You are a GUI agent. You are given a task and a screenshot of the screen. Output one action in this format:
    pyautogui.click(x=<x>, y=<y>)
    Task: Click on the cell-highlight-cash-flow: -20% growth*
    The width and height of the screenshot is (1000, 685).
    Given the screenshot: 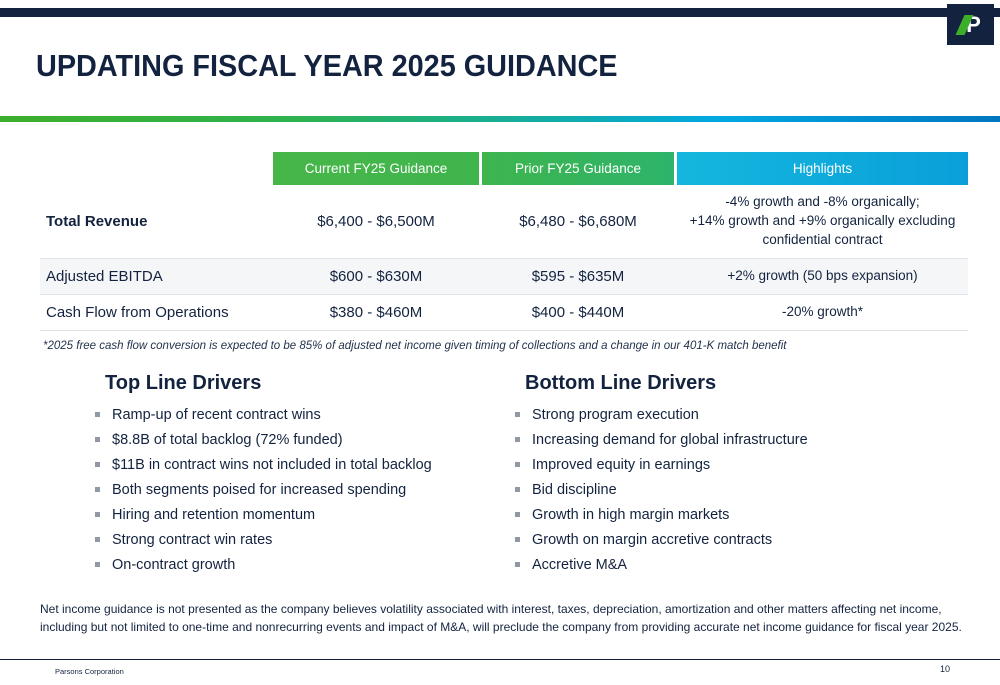 What is the action you would take?
    pyautogui.click(x=822, y=312)
    